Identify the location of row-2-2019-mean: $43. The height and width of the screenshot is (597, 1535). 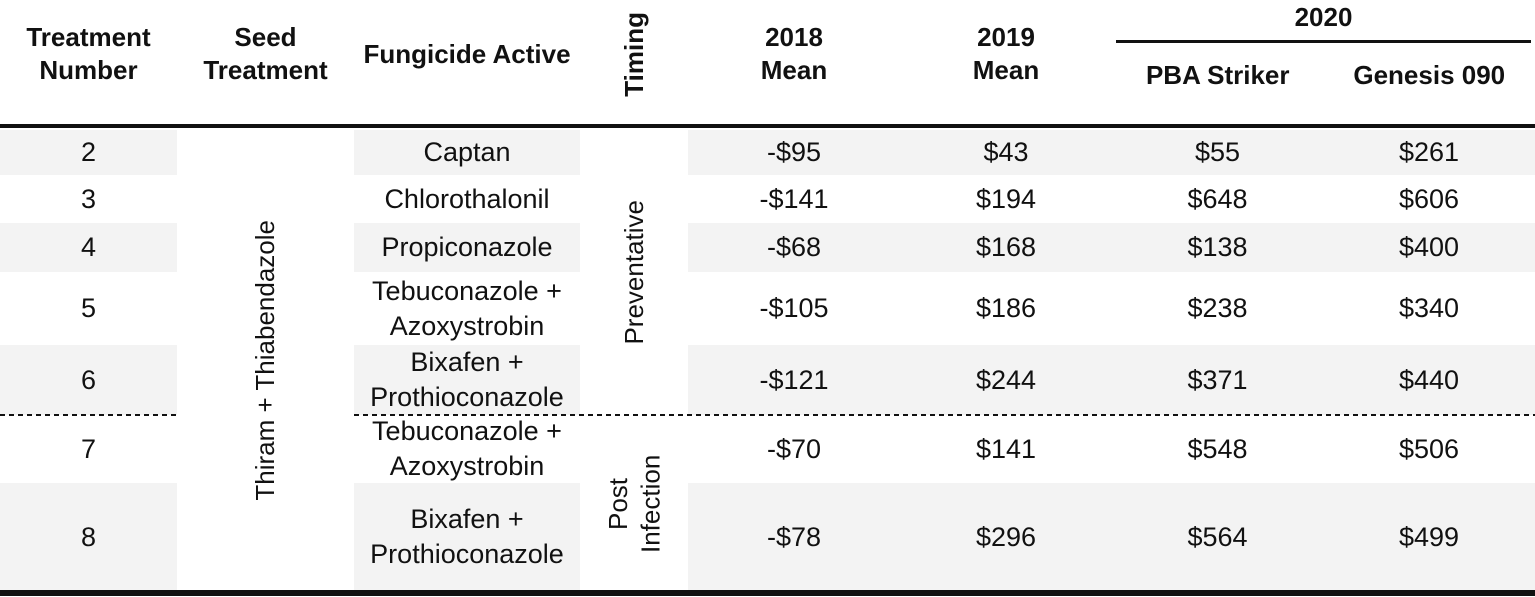
(1006, 152).